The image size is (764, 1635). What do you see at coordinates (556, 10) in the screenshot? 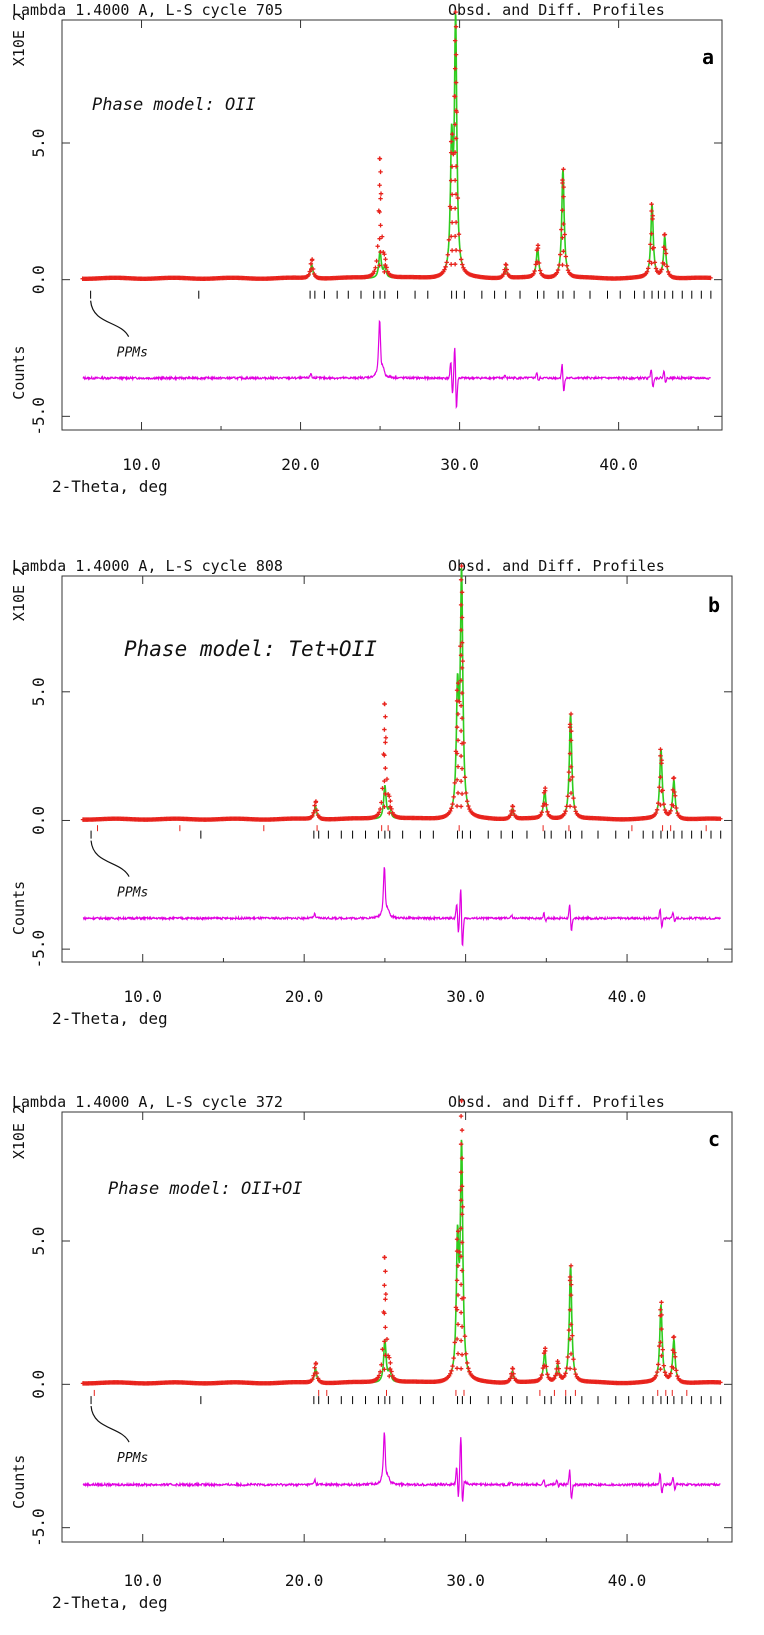
I see `header-right: Obsd. and Diff. Profiles` at bounding box center [556, 10].